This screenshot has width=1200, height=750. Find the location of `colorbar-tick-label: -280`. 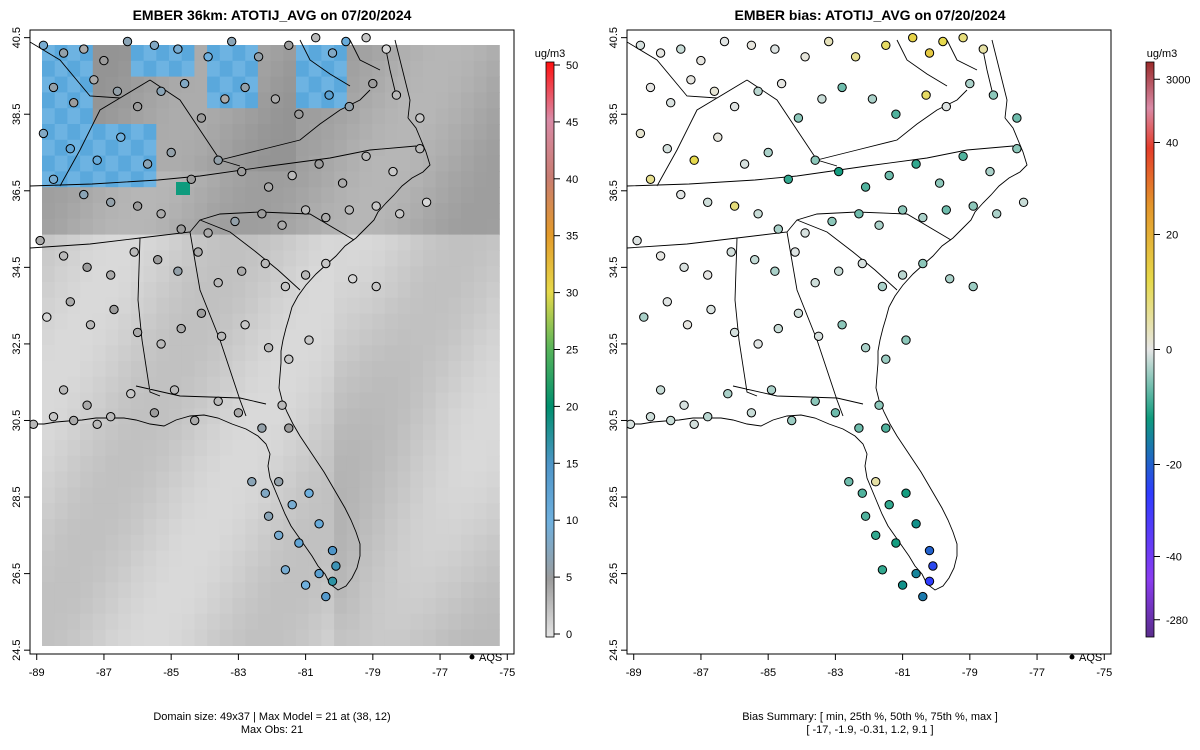

colorbar-tick-label: -280 is located at coordinates (1177, 621).